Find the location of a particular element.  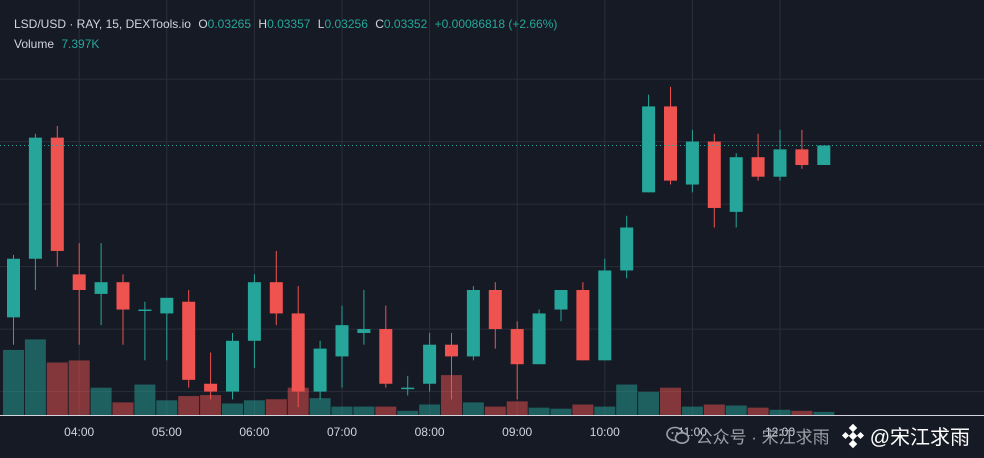

volume-value: 7.397K is located at coordinates (80, 44).